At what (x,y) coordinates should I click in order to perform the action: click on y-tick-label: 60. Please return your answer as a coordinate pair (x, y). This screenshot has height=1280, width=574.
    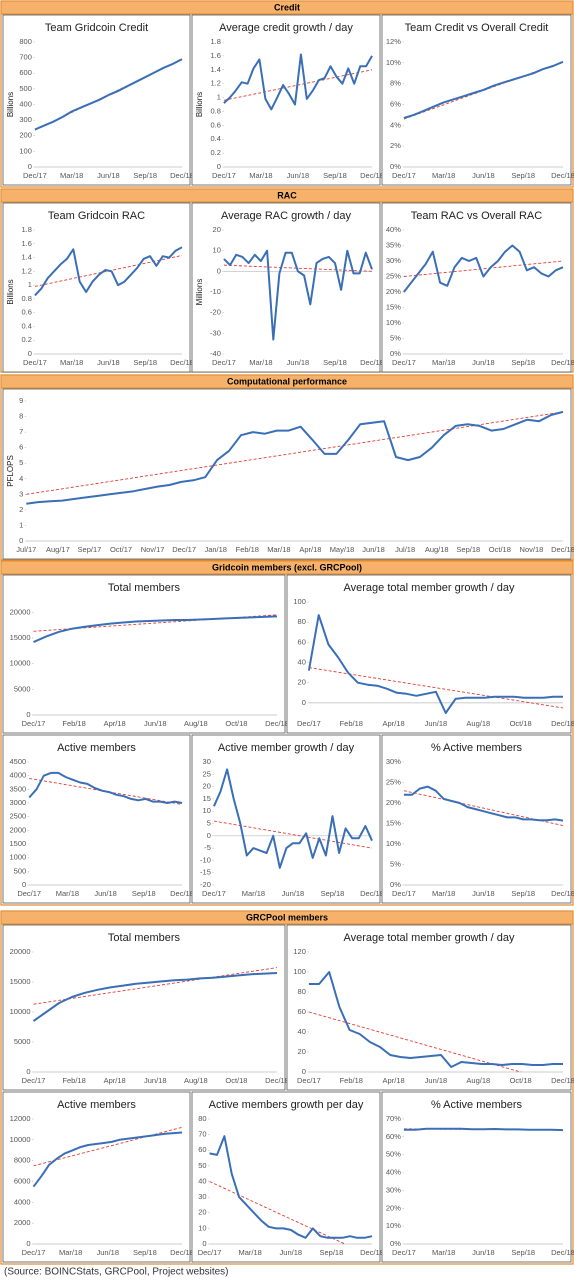
    Looking at the image, I should click on (302, 1011).